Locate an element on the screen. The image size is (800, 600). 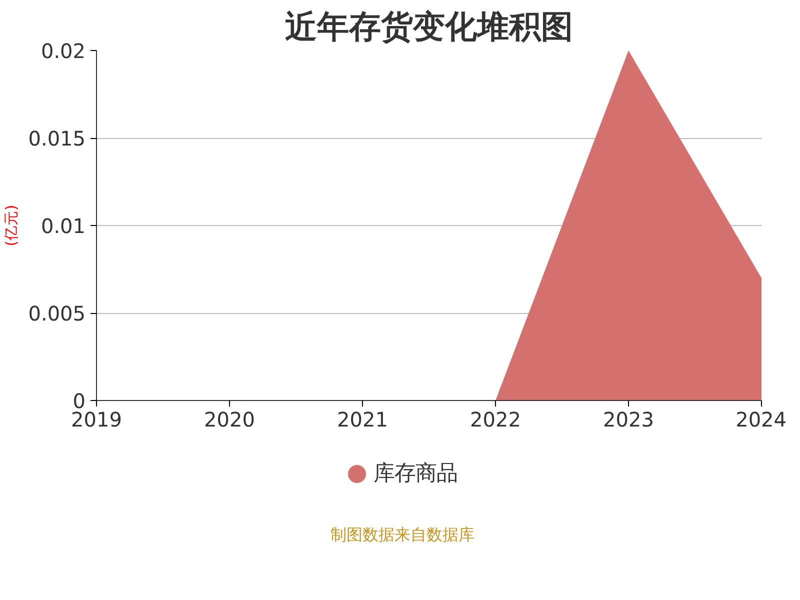
y-tick-label: 0.015 is located at coordinates (57, 138).